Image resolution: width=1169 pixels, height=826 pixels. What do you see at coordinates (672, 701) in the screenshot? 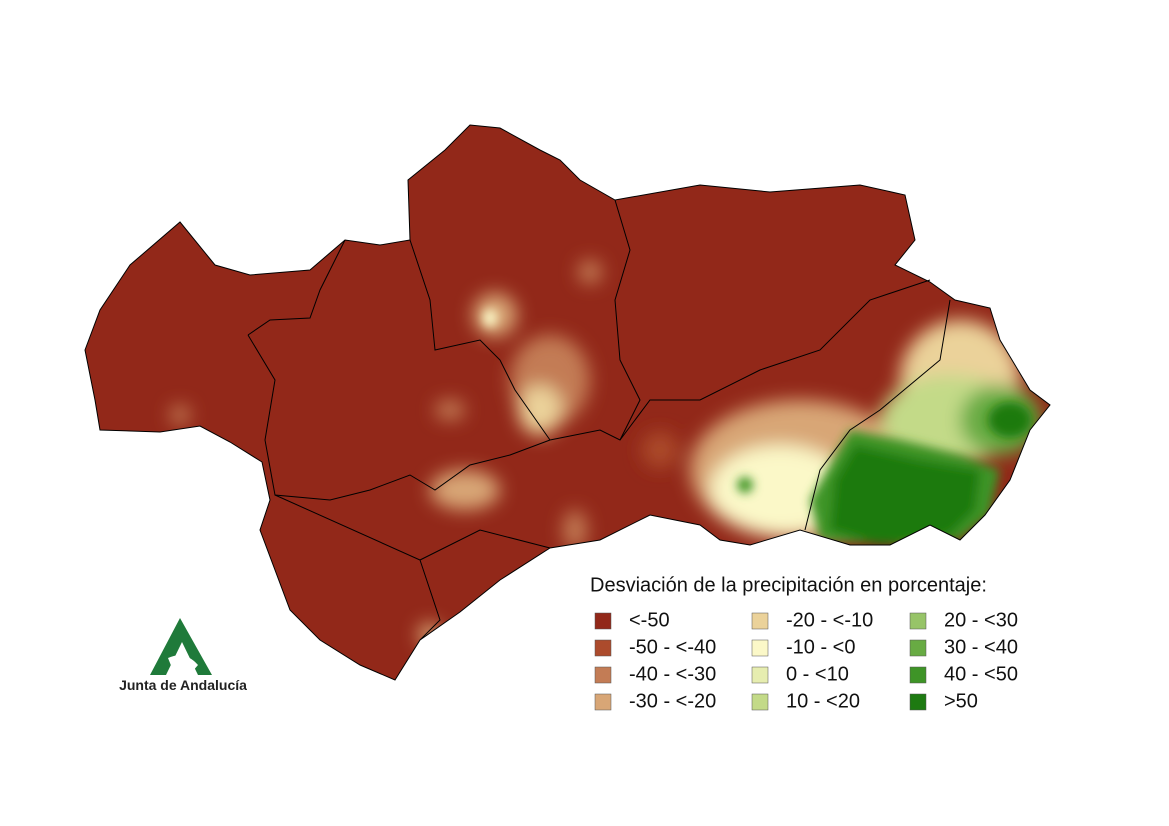
I see `legend-label: -30 - <-20` at bounding box center [672, 701].